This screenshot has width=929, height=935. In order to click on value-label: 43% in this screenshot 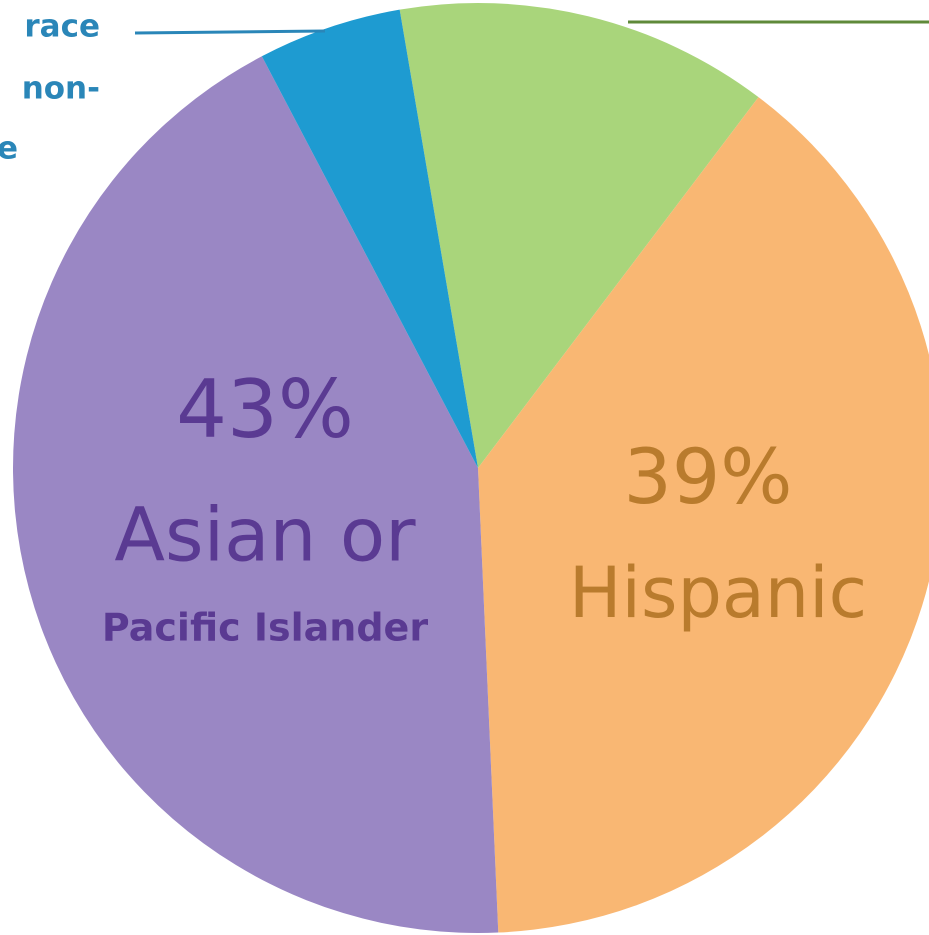, I will do `click(265, 409)`.